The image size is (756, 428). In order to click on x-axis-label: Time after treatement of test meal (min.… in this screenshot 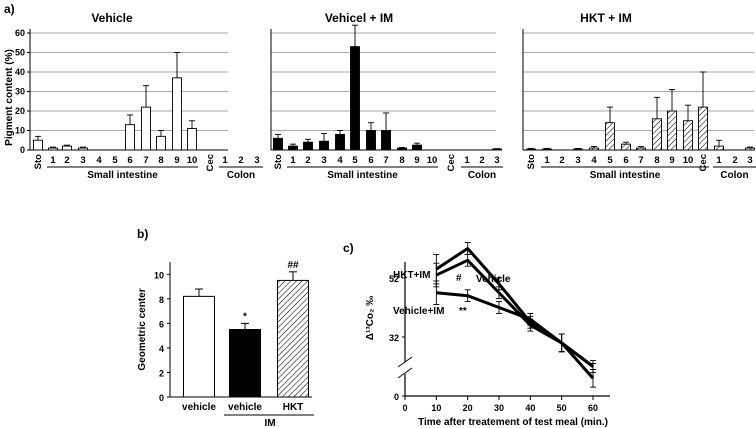, I will do `click(513, 422)`.